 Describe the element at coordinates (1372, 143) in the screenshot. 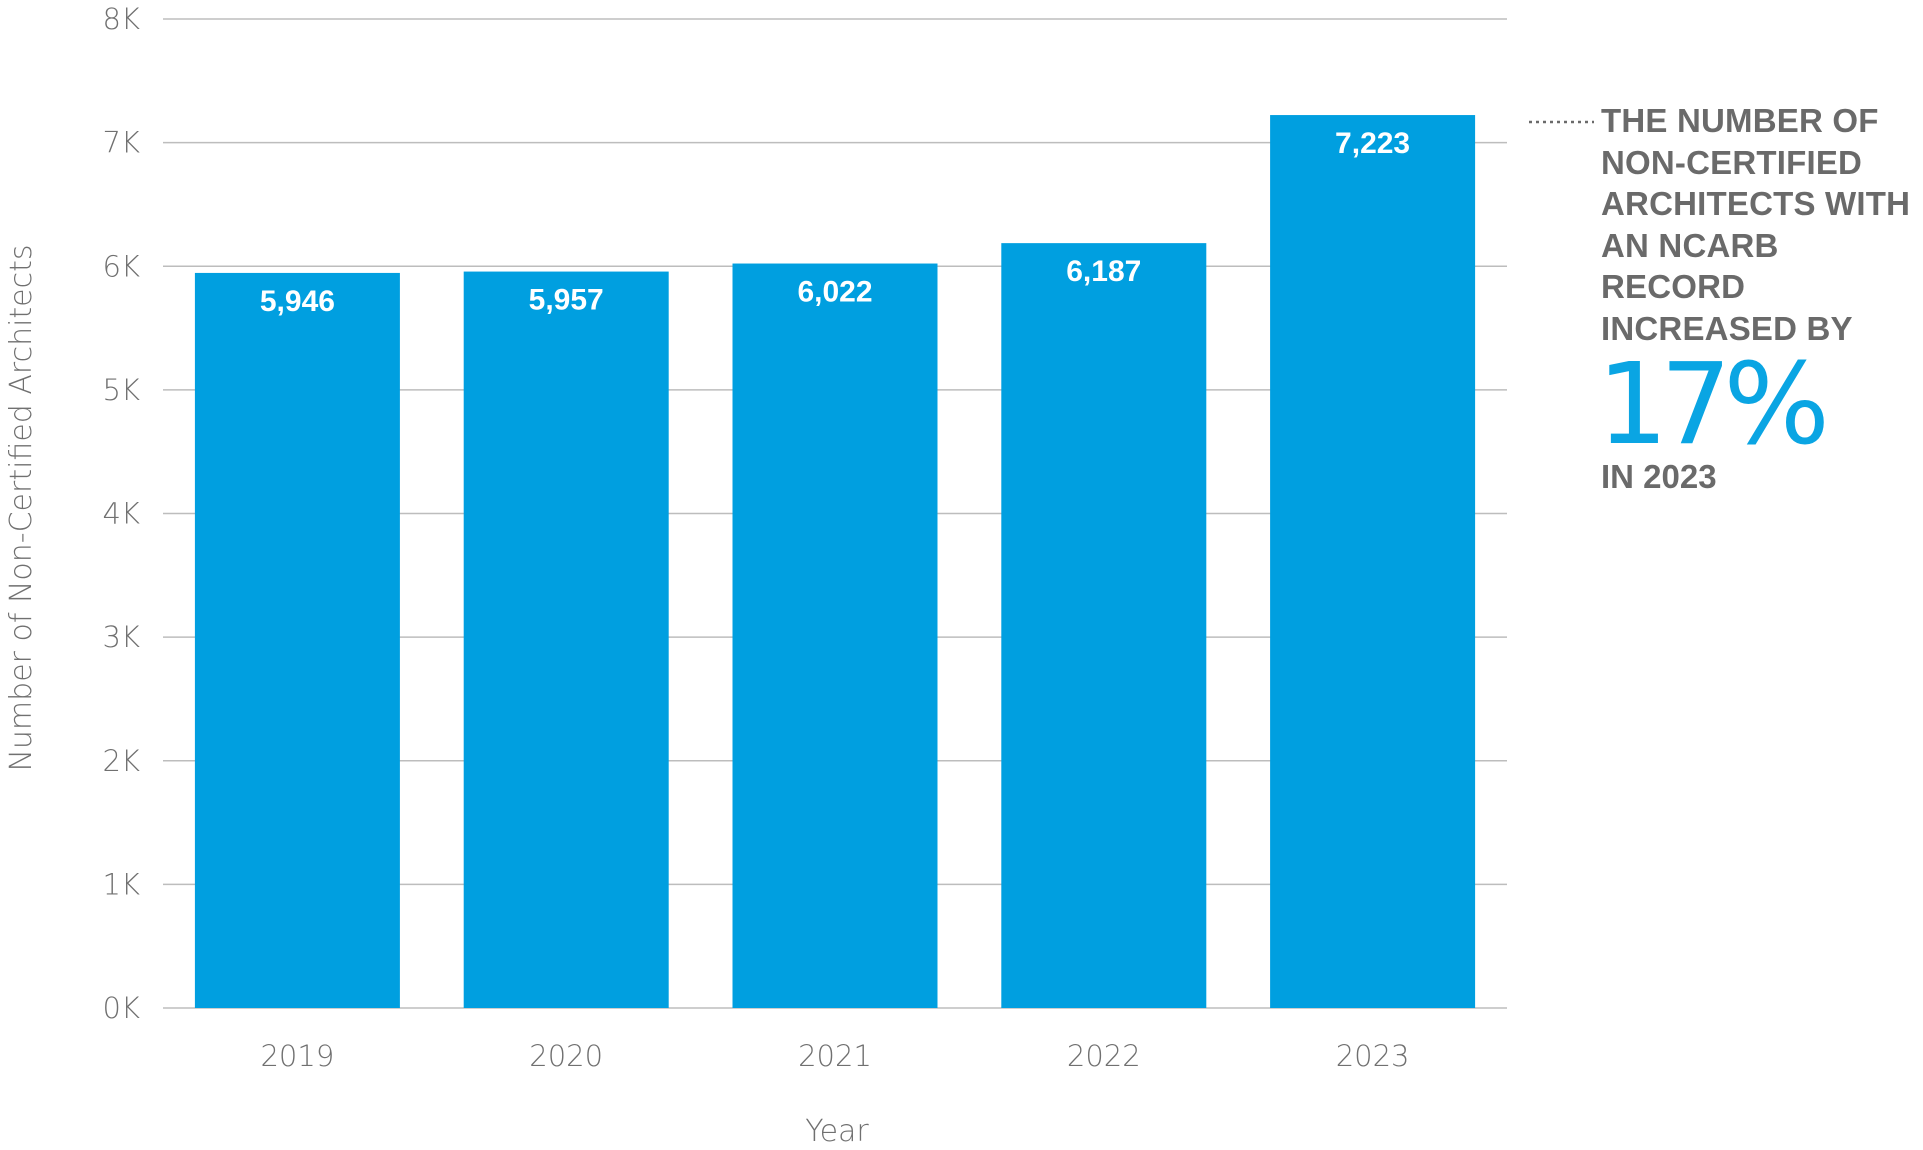

I see `bar-value-label: 7,223` at that location.